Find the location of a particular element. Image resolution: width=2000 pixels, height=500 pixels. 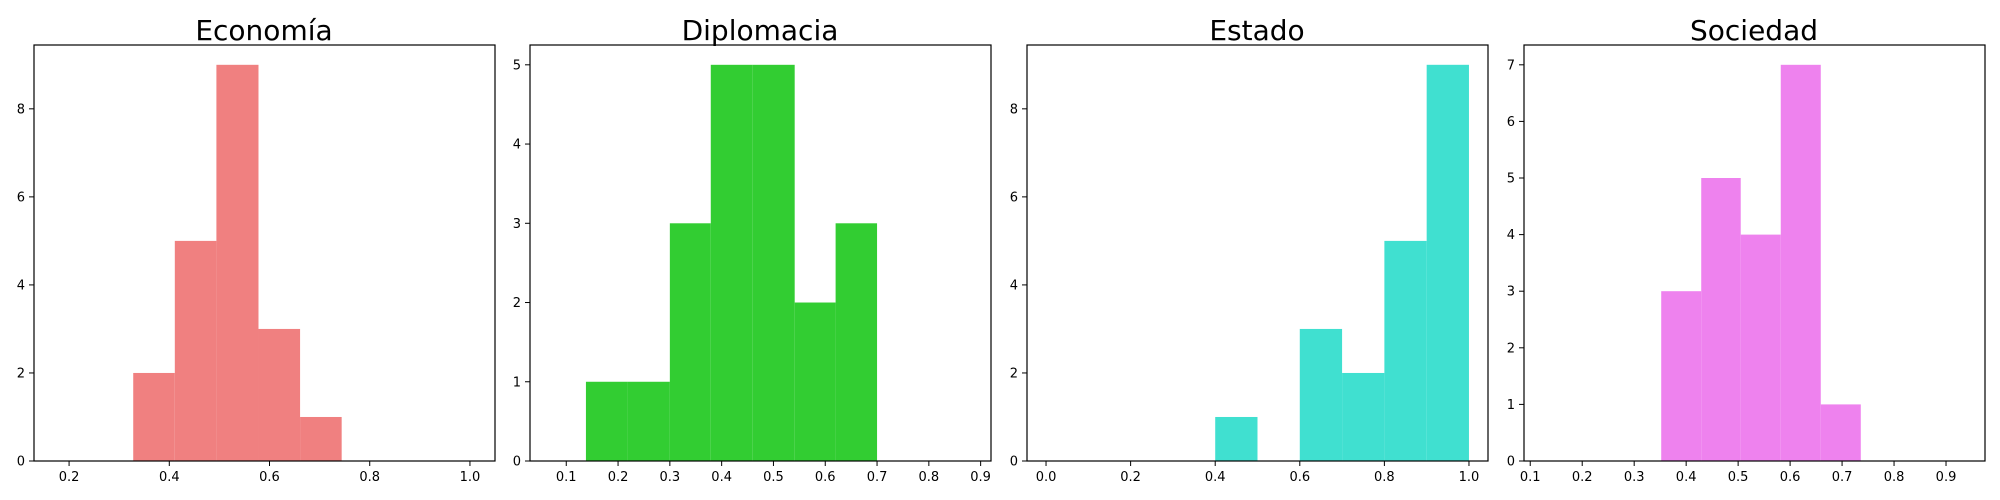

y-tick-label: 7 is located at coordinates (1511, 65).